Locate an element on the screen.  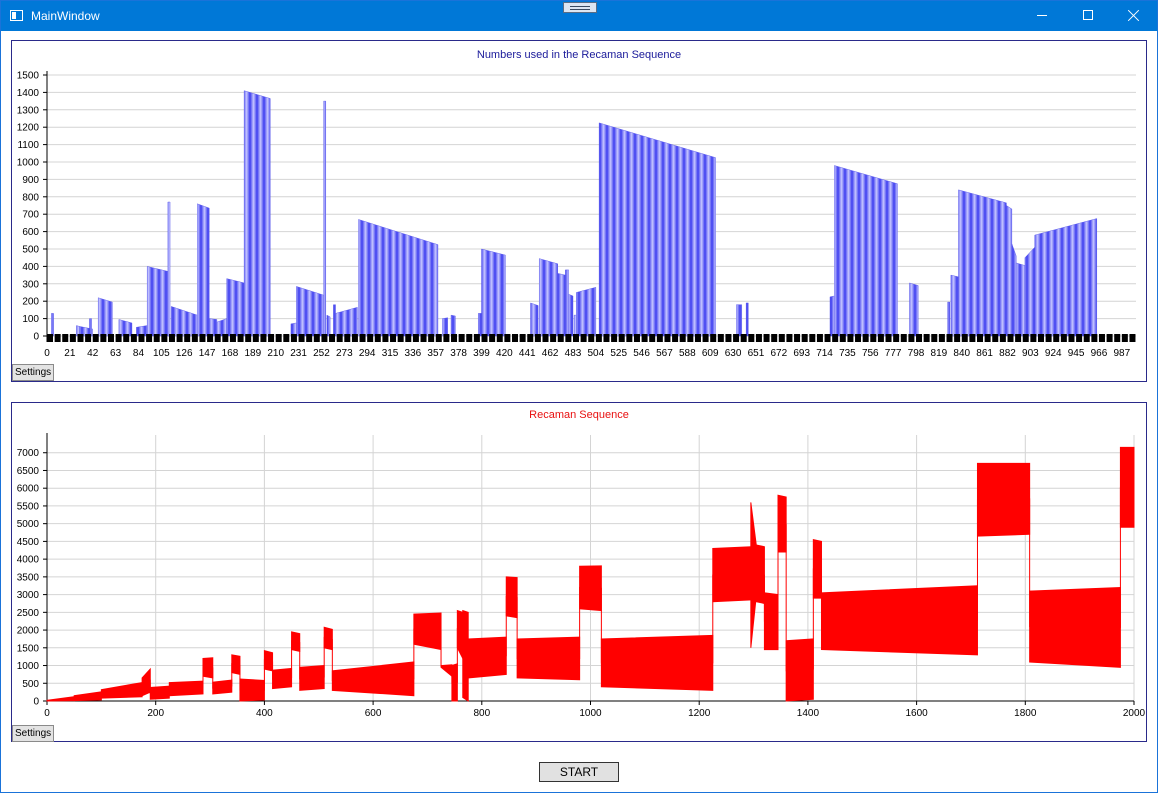
top-x-tick-label: 798 is located at coordinates (916, 353).